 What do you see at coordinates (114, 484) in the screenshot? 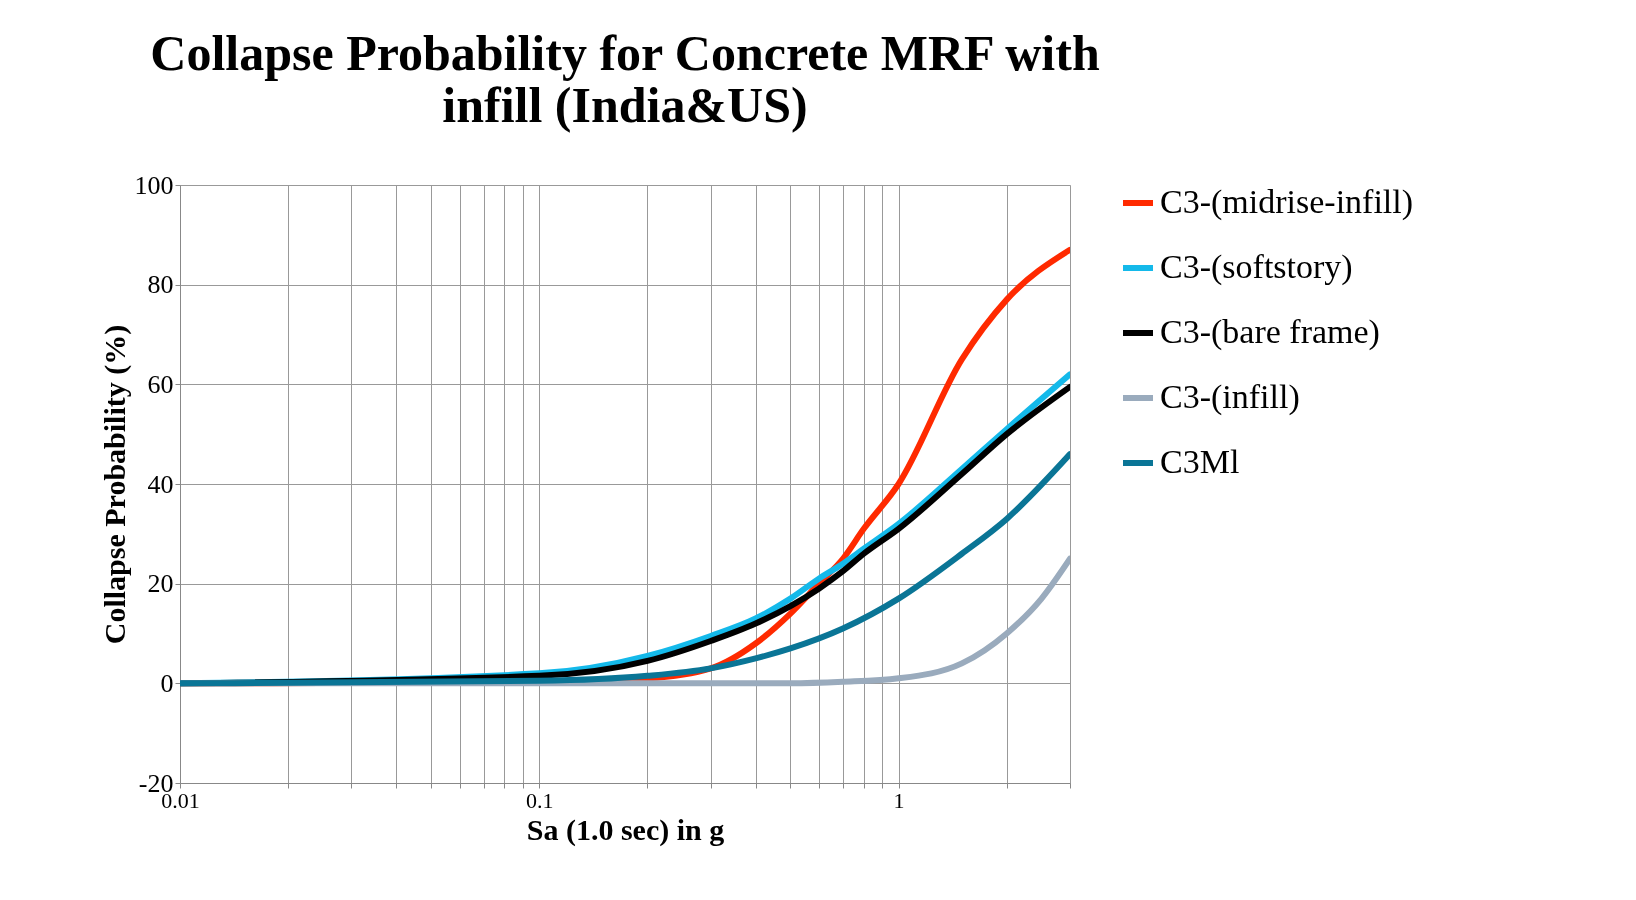
I see `y-axis-title: Collapse Probability (%)` at bounding box center [114, 484].